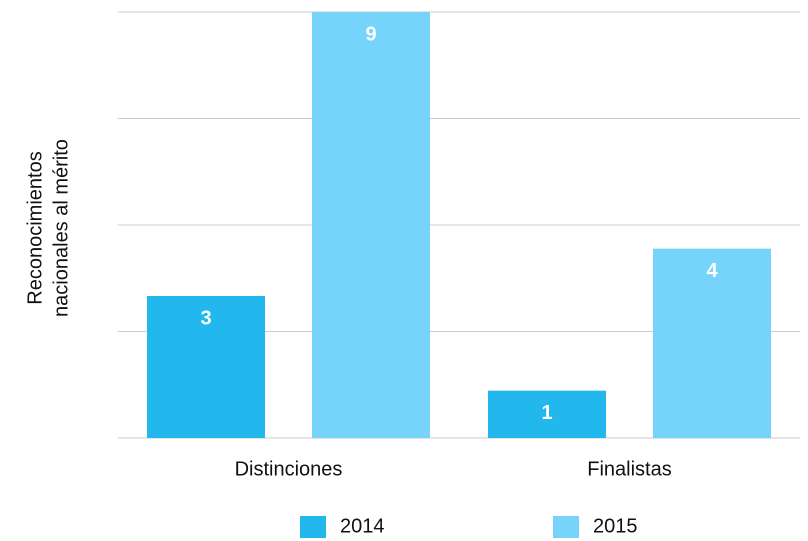 This screenshot has height=541, width=808. Describe the element at coordinates (615, 526) in the screenshot. I see `legend-label: 2015` at that location.